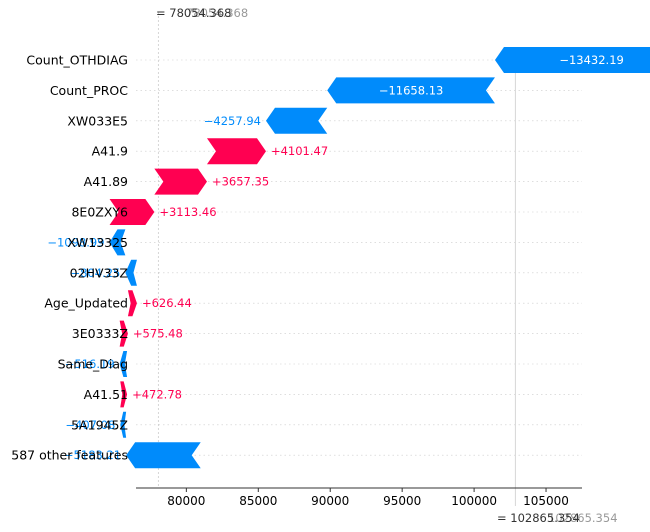 The height and width of the screenshot is (532, 650). What do you see at coordinates (89, 90) in the screenshot?
I see `feature-label: Count_PROC` at bounding box center [89, 90].